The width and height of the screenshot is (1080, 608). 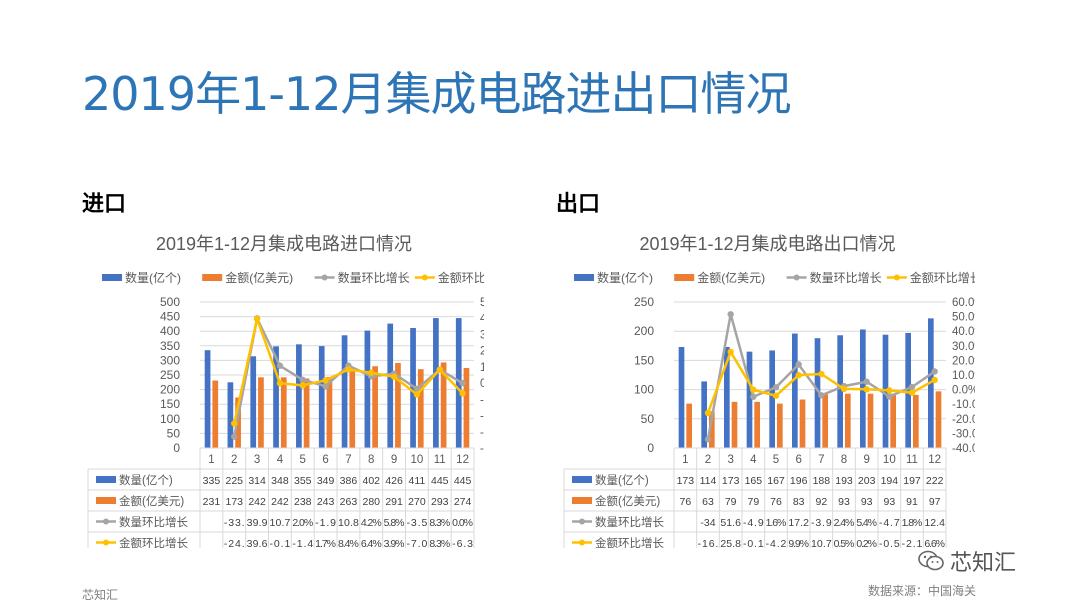 What do you see at coordinates (280, 523) in the screenshot?
I see `table-cell: 10.7` at bounding box center [280, 523].